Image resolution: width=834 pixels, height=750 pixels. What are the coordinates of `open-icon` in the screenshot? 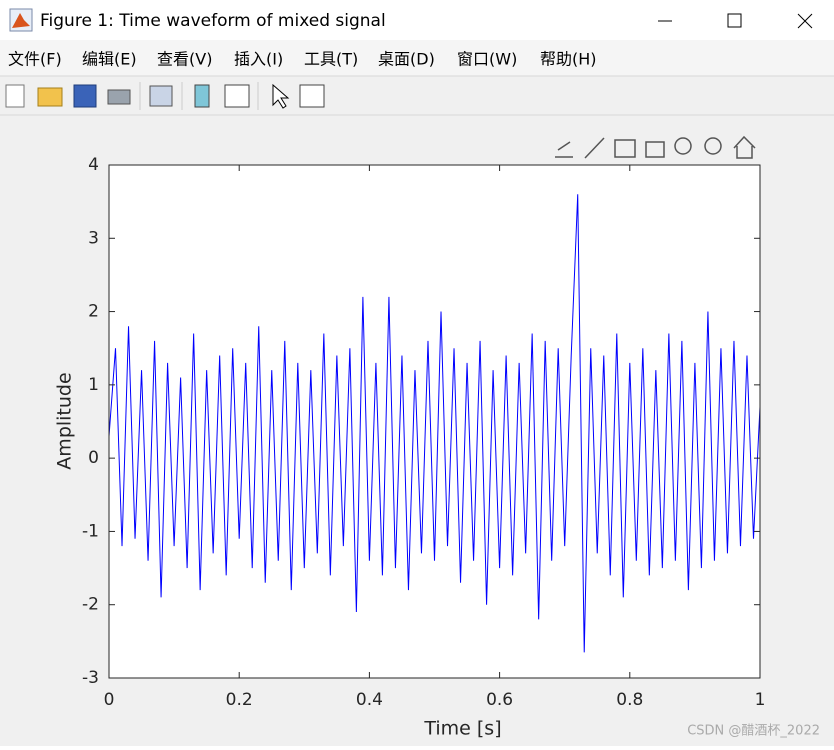 It's located at (50, 97).